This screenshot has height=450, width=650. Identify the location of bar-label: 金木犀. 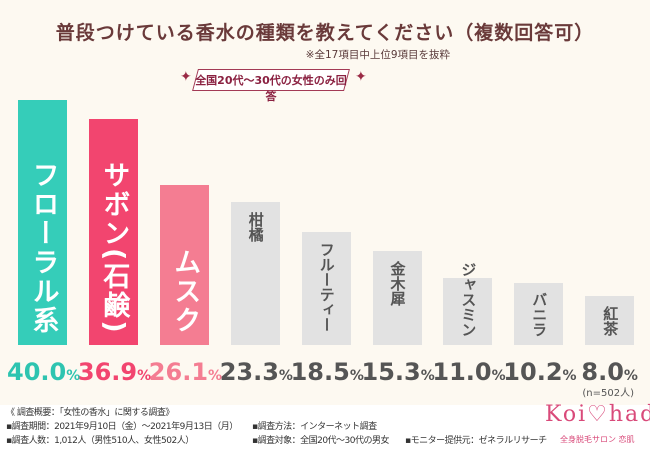
(397, 284).